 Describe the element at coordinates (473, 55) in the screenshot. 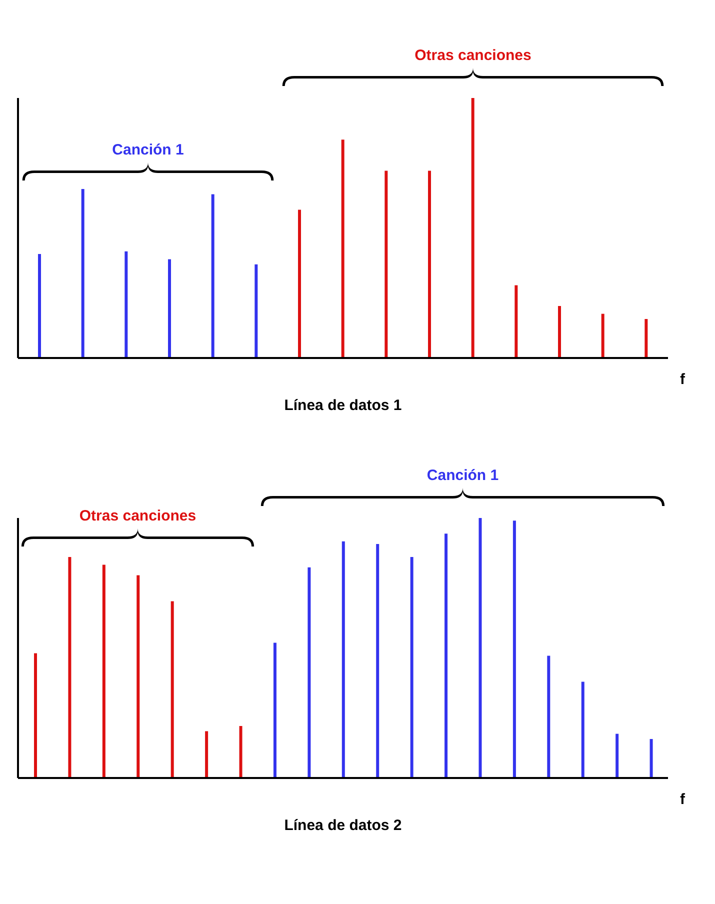

I see `text: Otras canciones` at that location.